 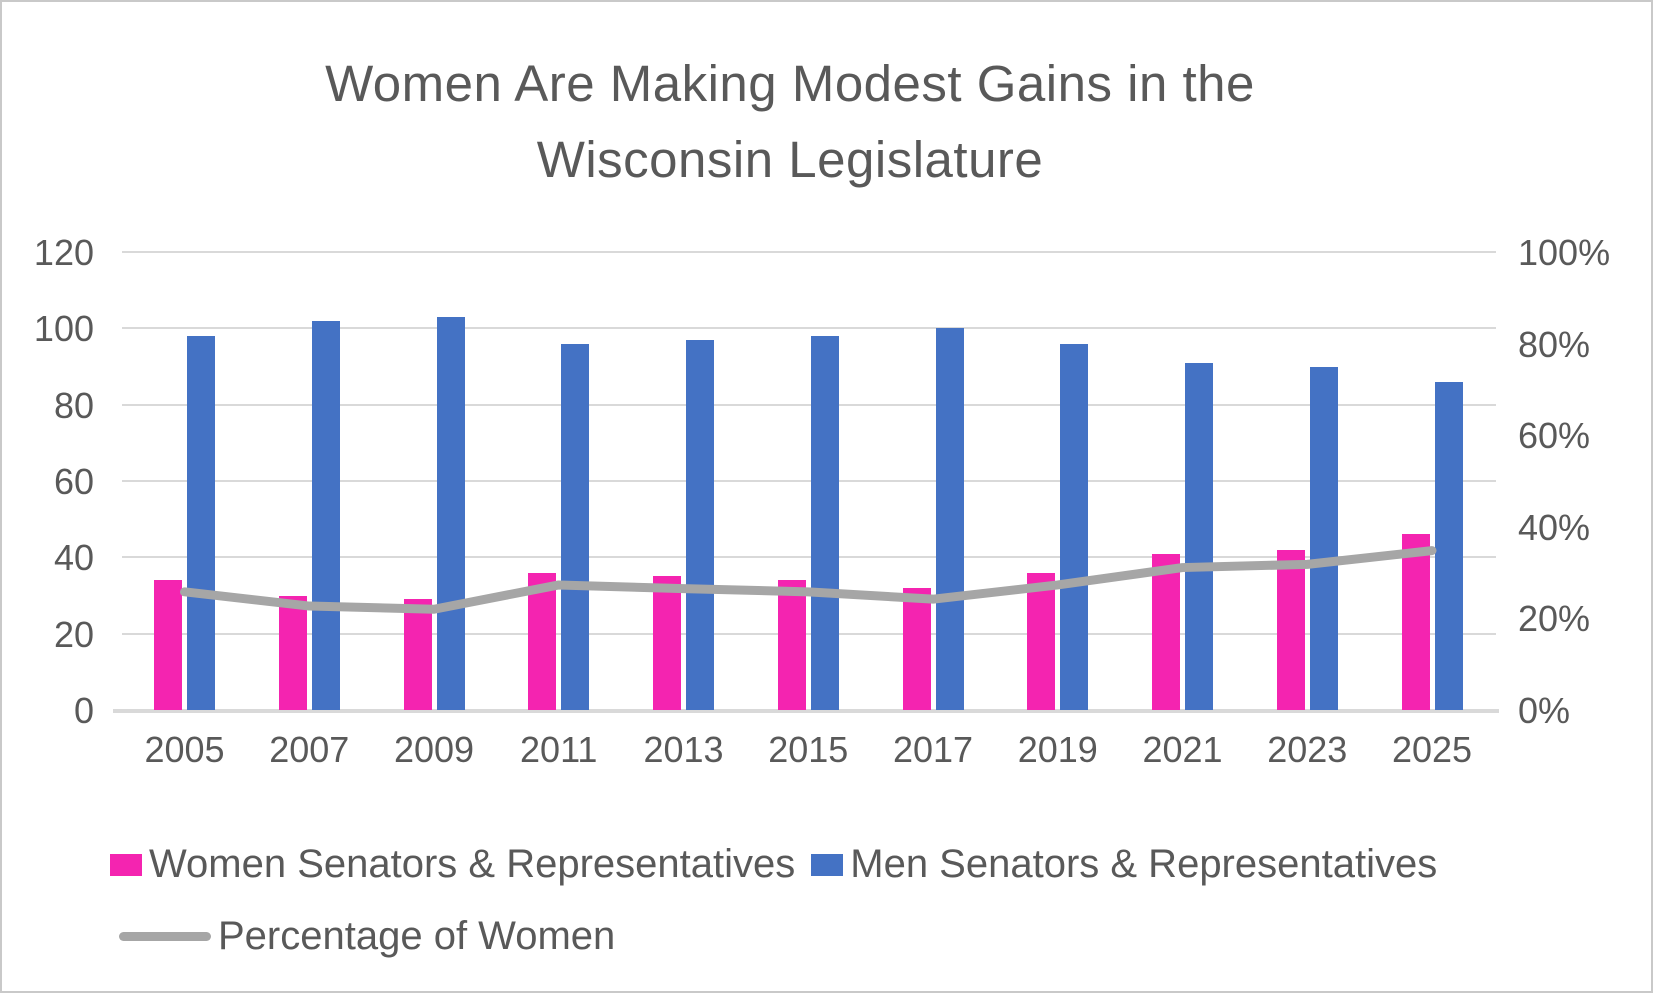 I want to click on women-bar-2013, so click(x=667, y=643).